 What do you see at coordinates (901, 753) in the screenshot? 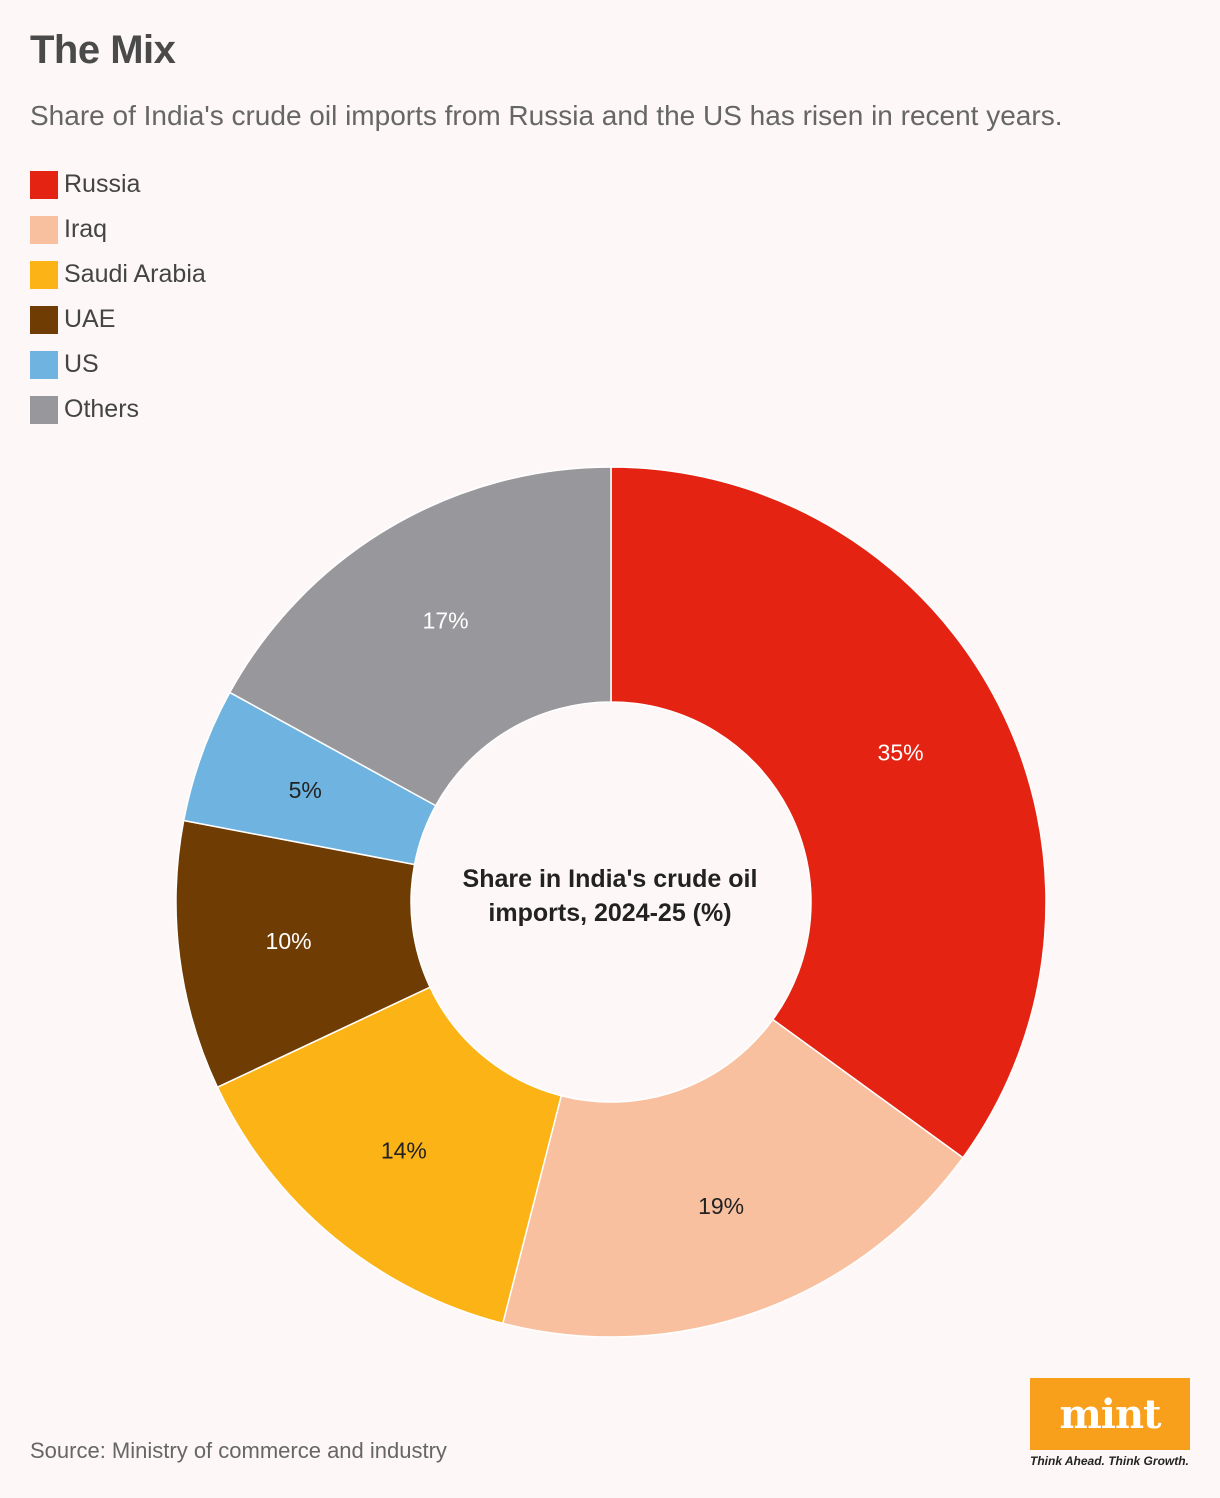
I see `slice-label-russia: 35%` at bounding box center [901, 753].